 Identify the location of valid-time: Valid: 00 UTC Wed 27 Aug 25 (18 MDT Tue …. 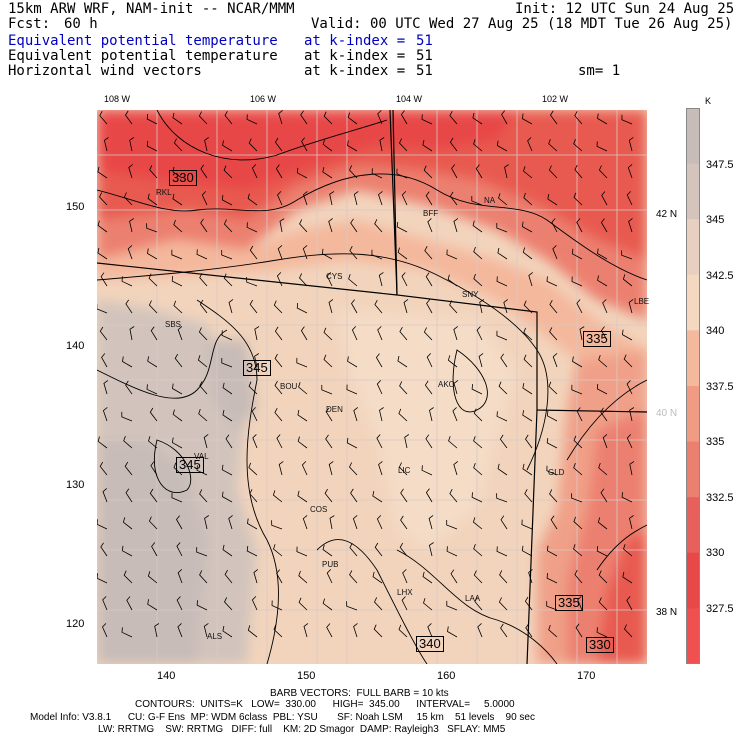
(522, 24).